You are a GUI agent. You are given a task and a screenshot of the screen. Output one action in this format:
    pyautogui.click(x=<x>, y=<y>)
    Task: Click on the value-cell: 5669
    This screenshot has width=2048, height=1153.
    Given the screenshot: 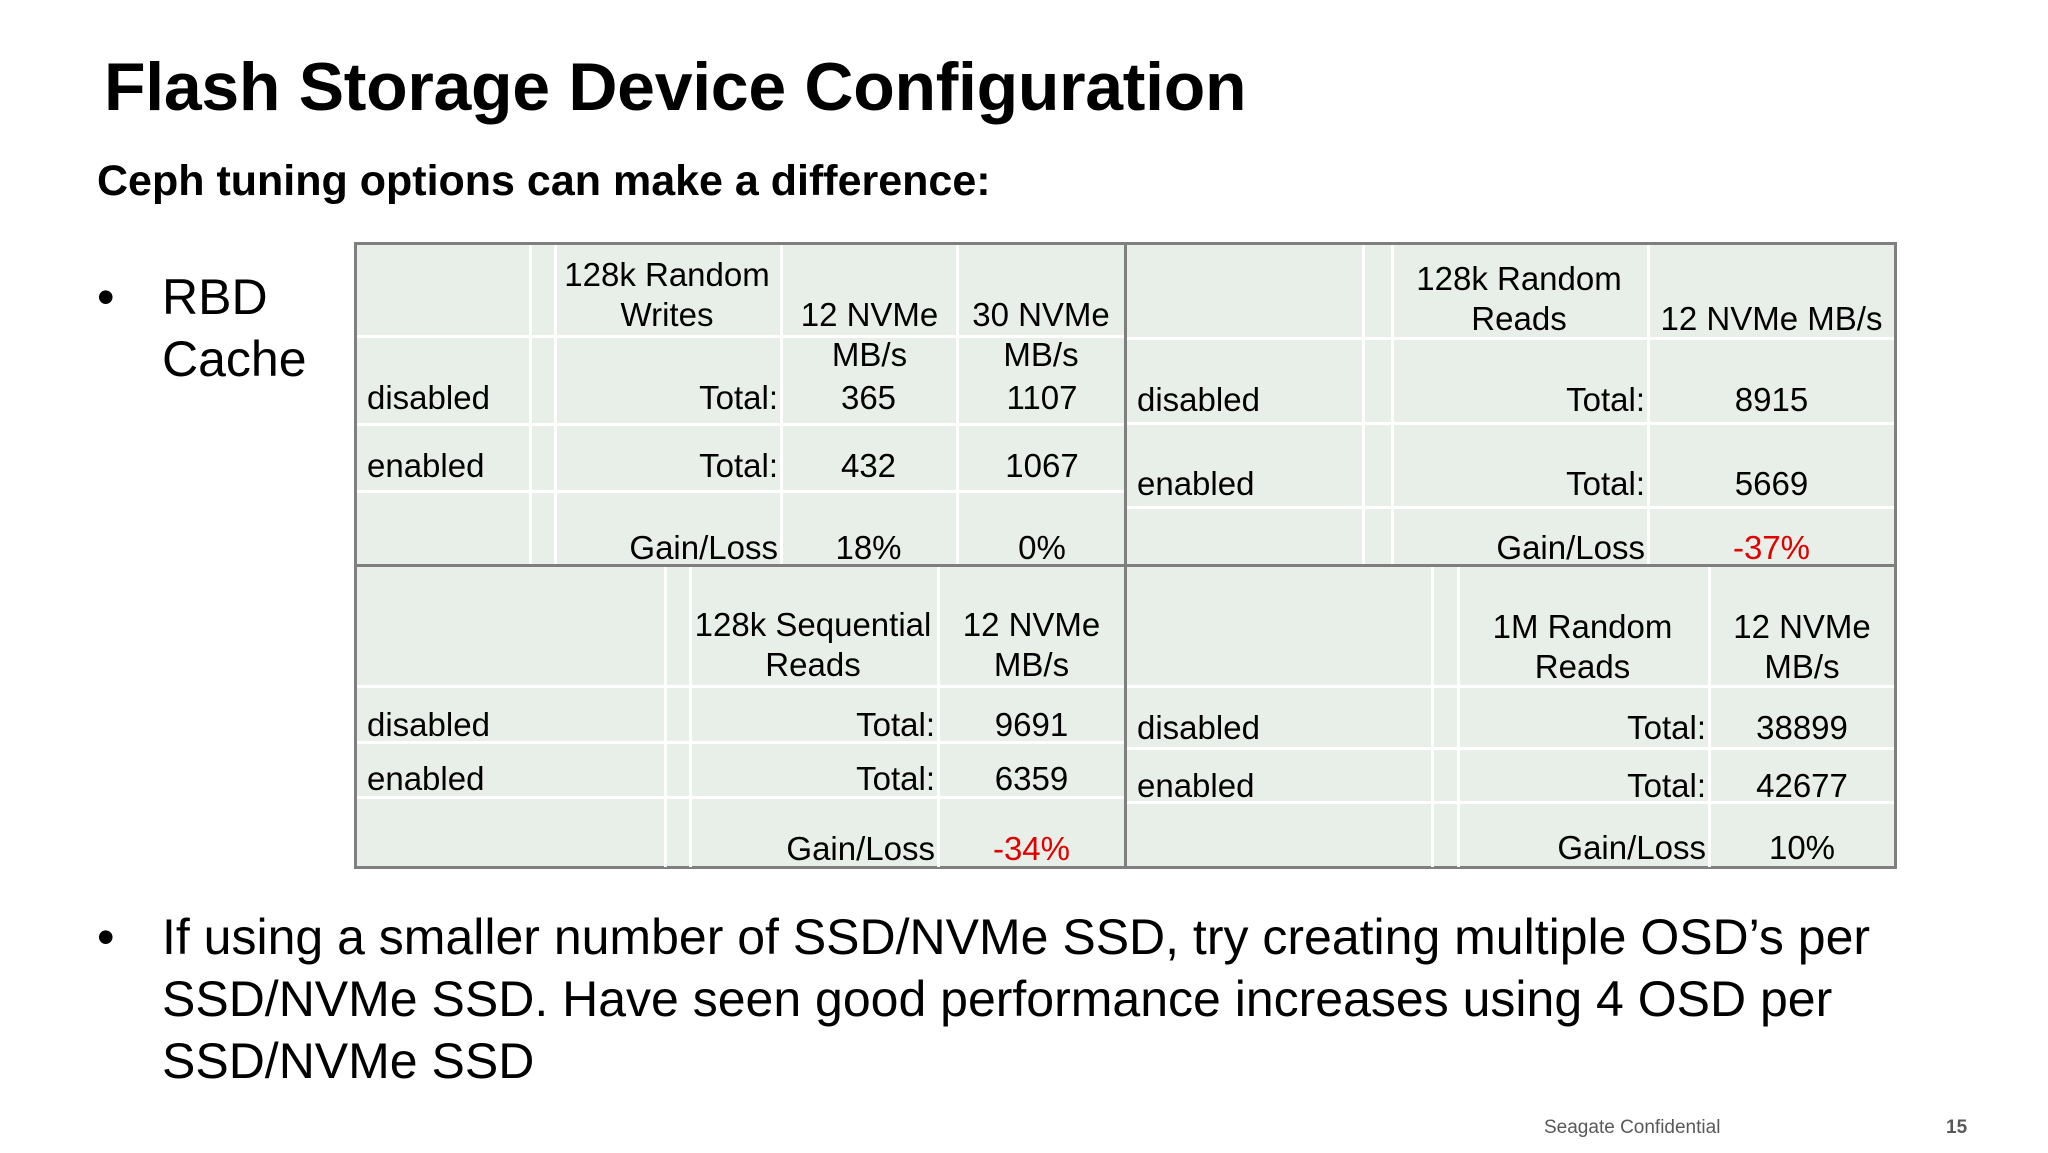 What is the action you would take?
    pyautogui.click(x=1771, y=483)
    